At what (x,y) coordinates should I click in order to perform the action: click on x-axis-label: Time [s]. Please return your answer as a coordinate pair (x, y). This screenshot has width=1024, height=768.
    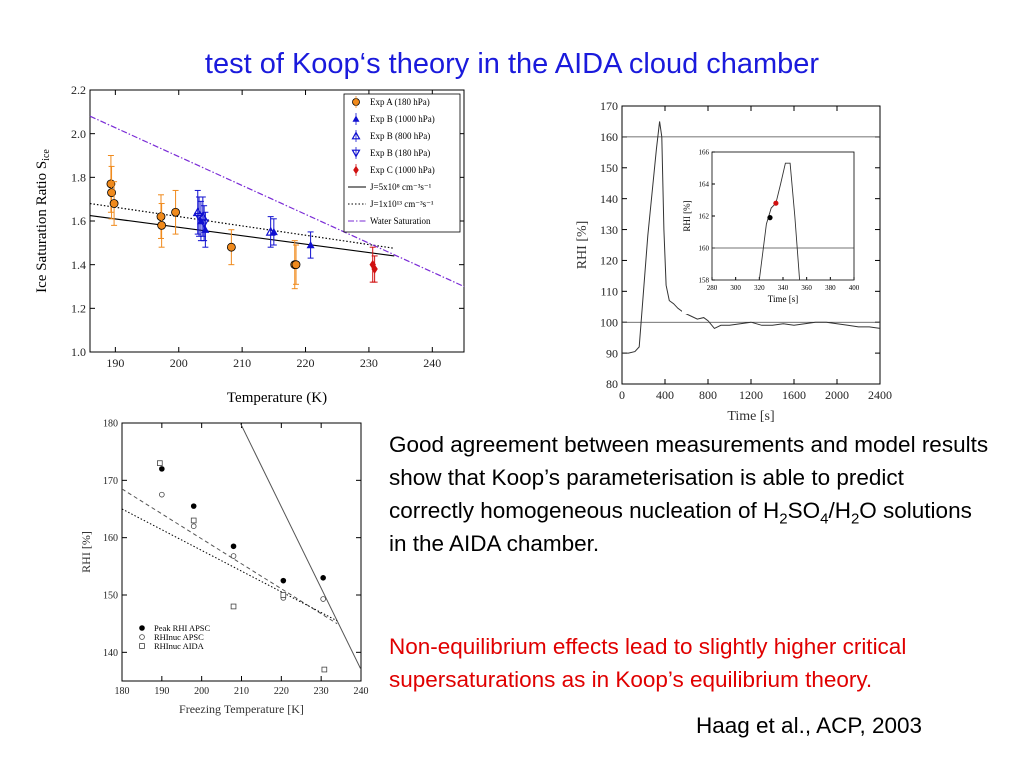
    Looking at the image, I should click on (750, 416).